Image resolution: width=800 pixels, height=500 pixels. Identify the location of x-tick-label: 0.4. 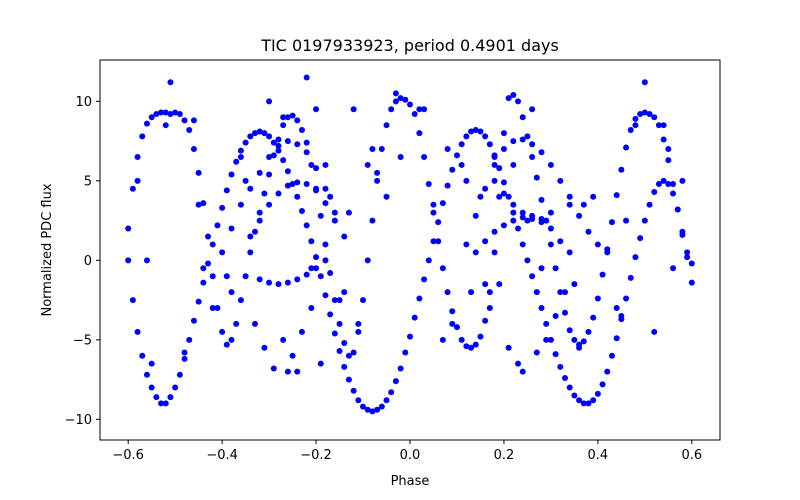
(598, 455).